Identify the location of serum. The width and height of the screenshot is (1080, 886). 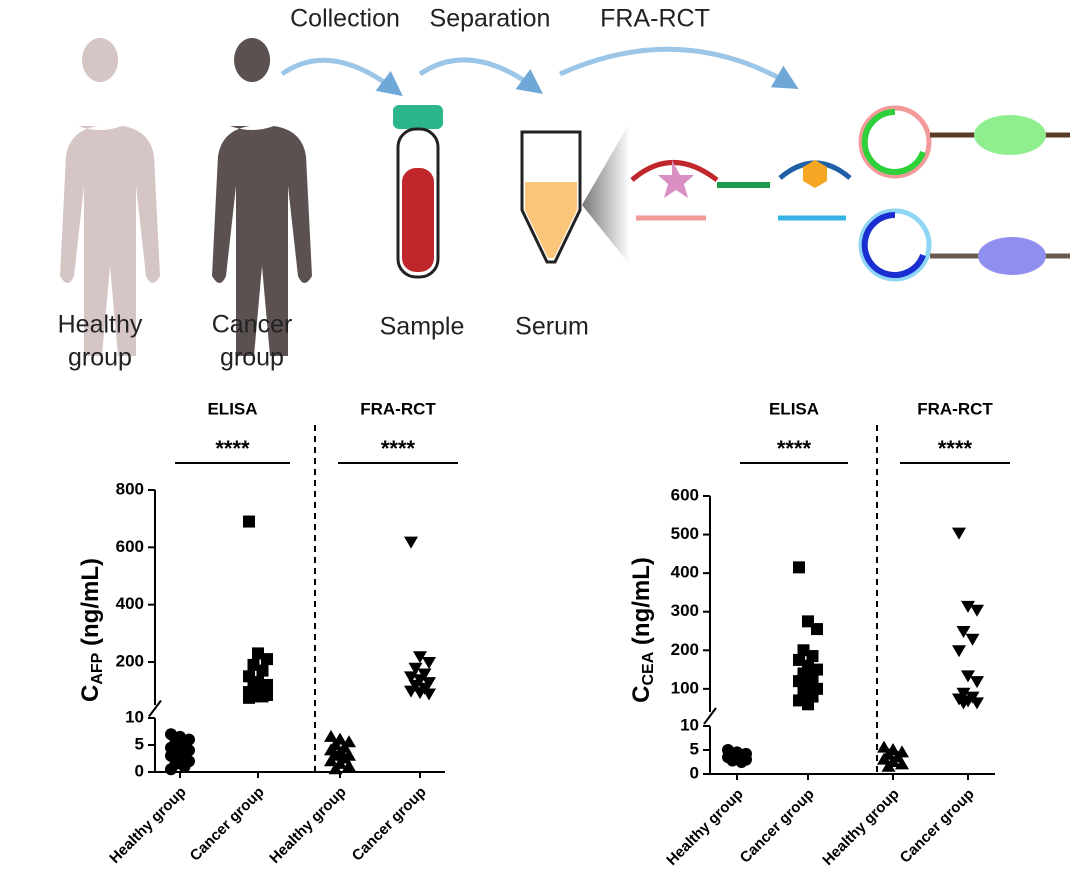
(551, 220).